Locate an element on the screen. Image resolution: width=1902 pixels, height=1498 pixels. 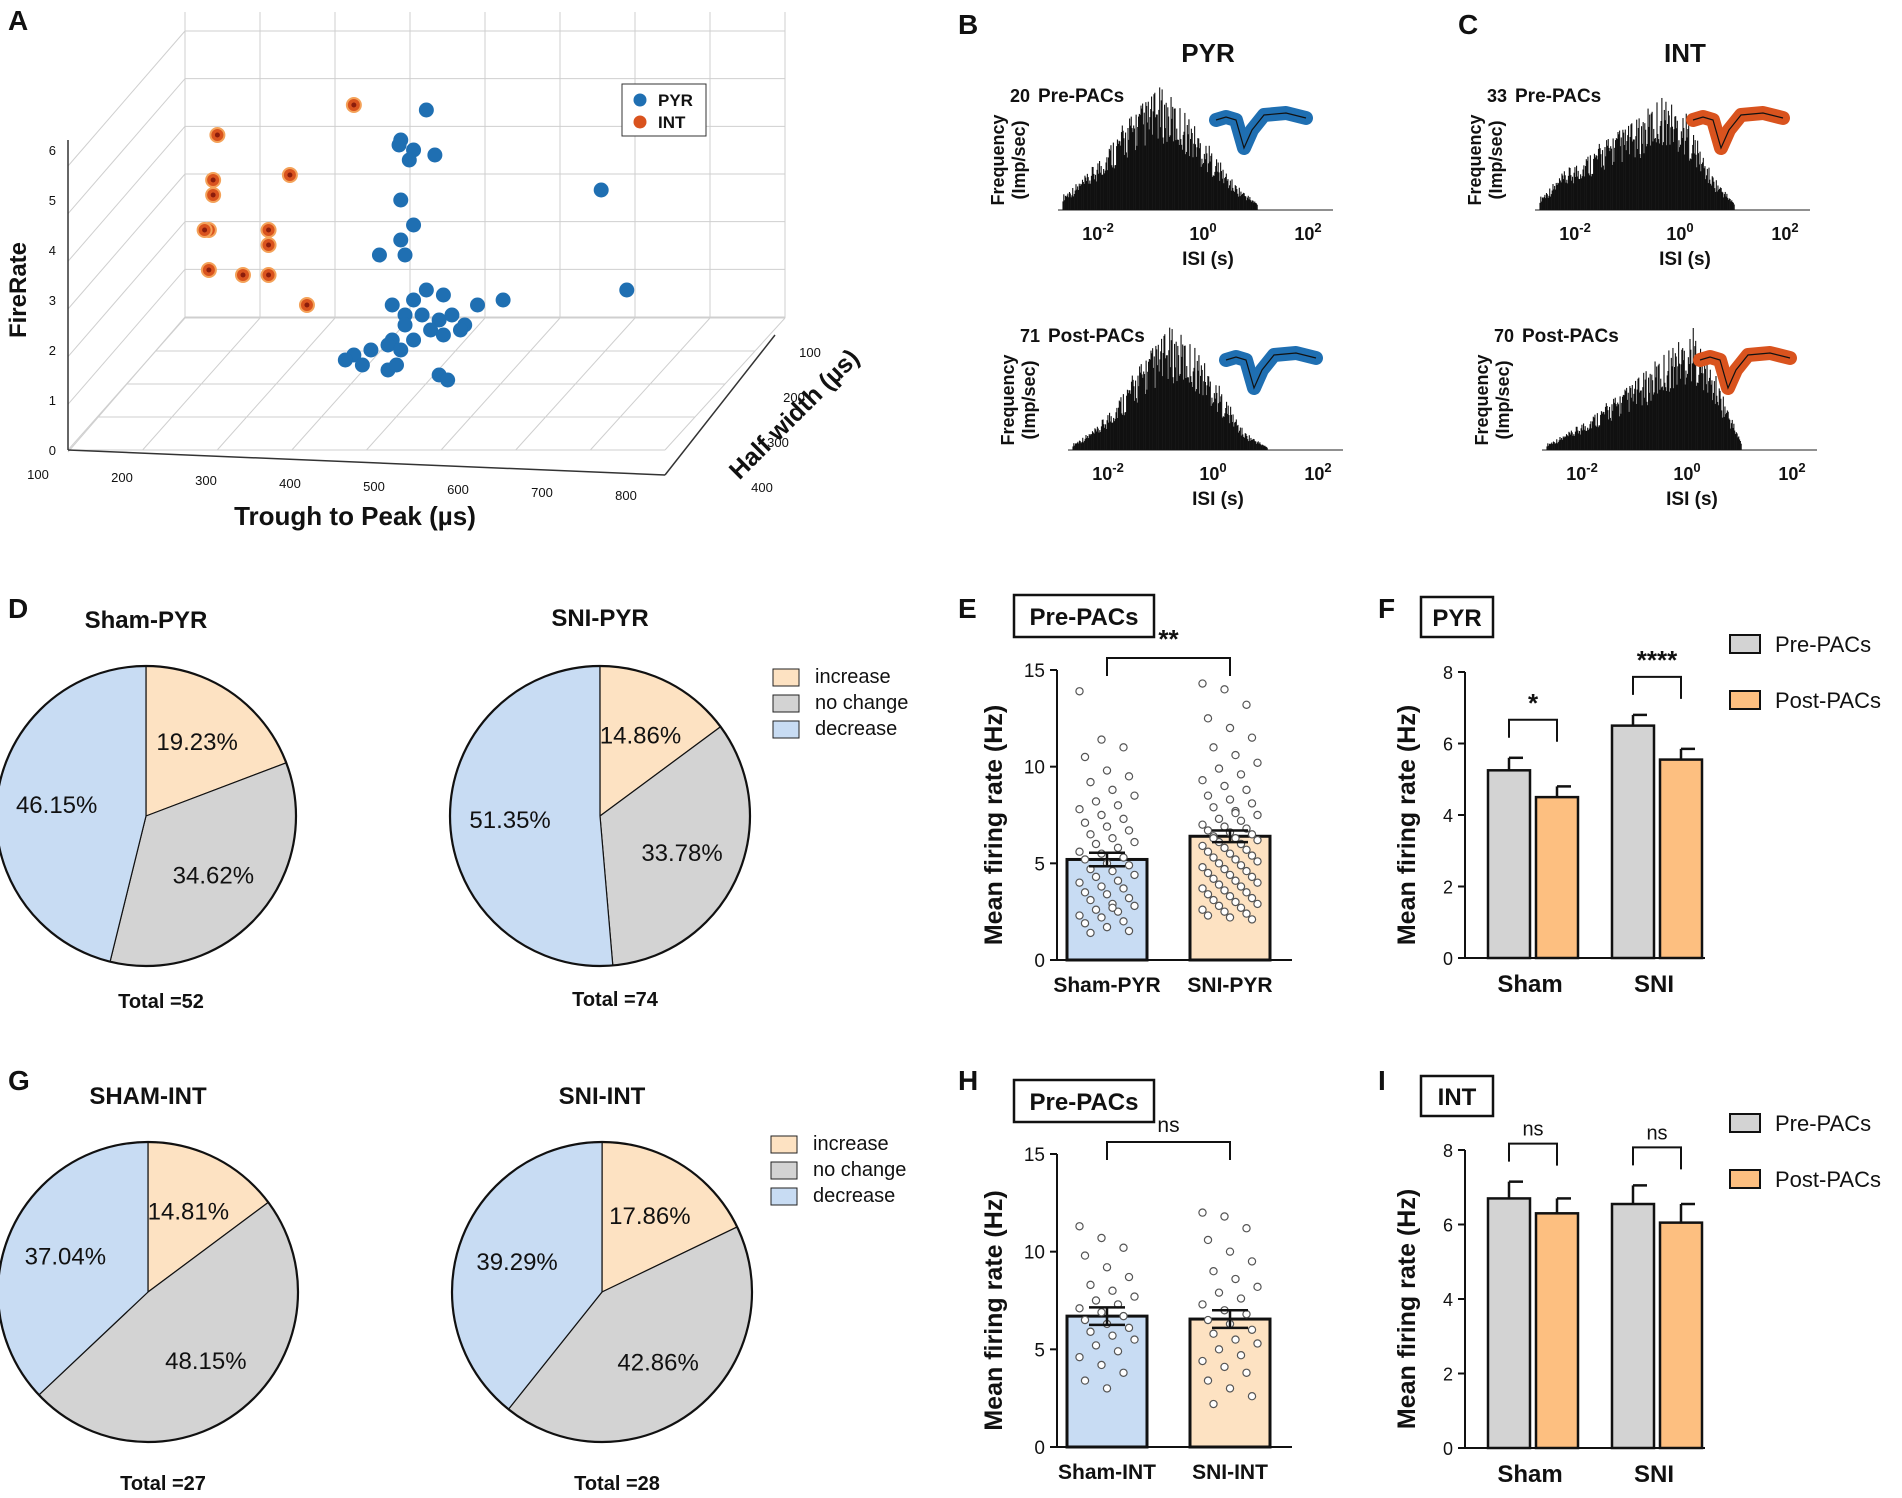
y-max-label: 33 is located at coordinates (1497, 96).